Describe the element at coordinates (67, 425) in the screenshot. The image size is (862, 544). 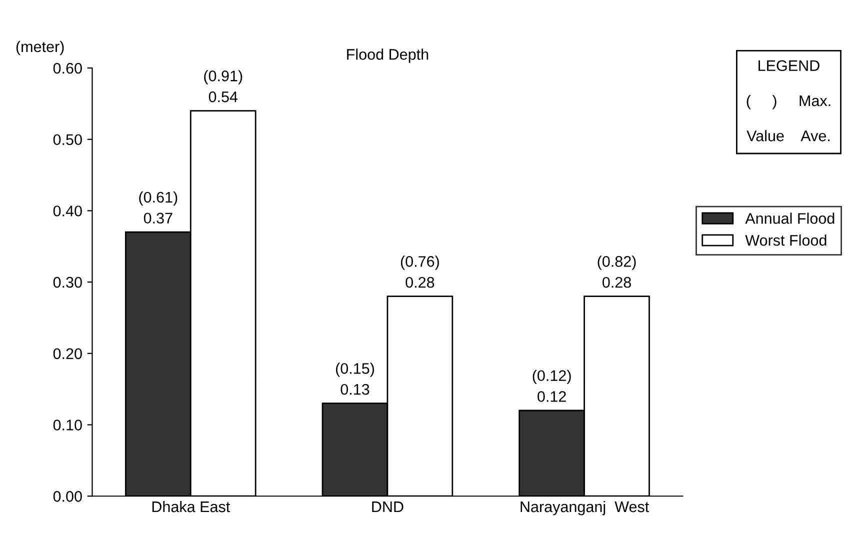
I see `y-tick-label: 0.10` at that location.